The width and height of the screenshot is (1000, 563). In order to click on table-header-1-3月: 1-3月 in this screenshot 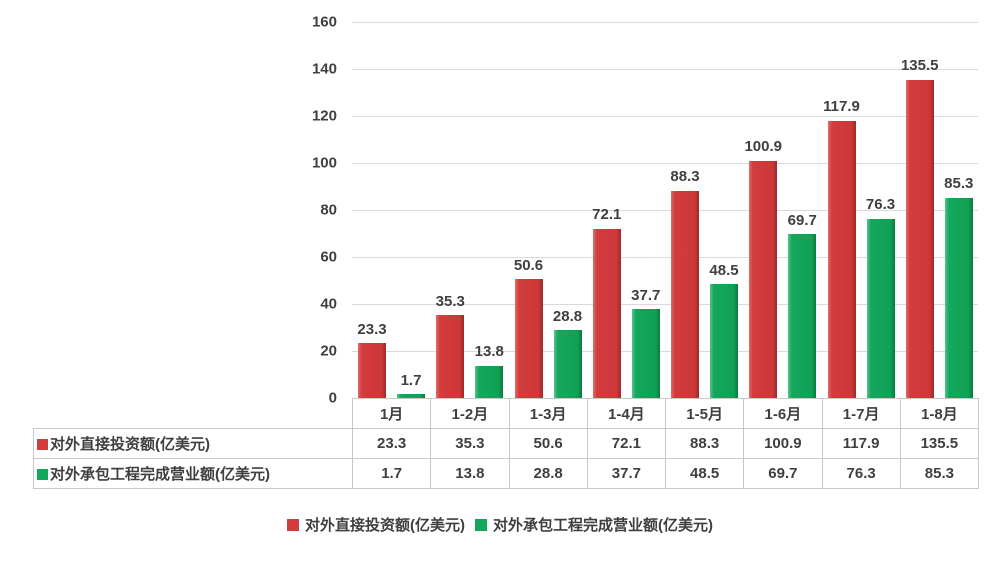, I will do `click(548, 413)`.